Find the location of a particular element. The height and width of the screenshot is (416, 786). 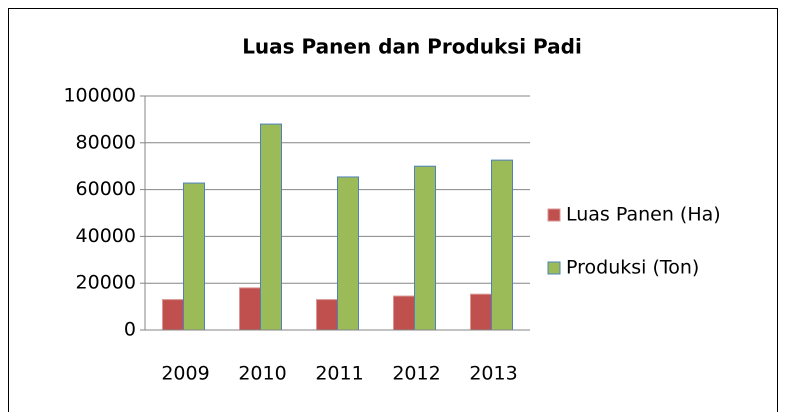

x-tick-label: 2010 is located at coordinates (262, 374).